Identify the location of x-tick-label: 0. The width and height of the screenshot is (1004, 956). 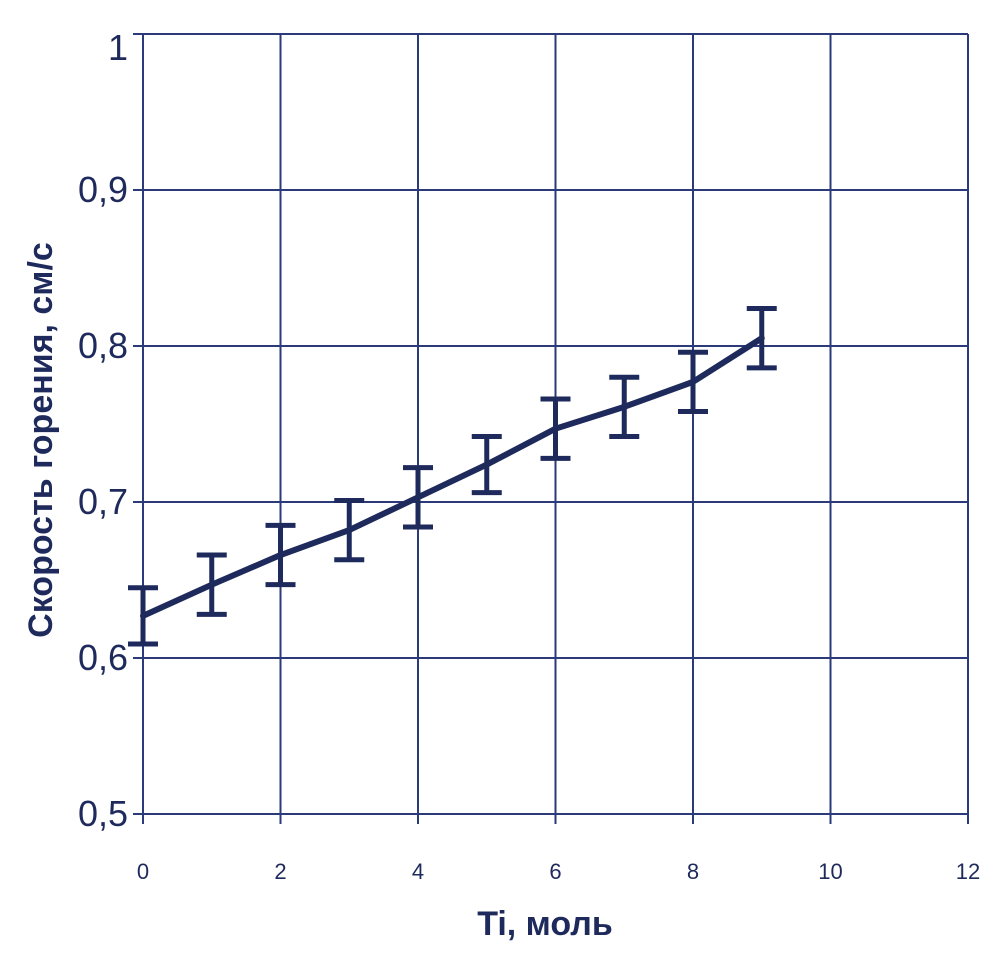
(143, 871).